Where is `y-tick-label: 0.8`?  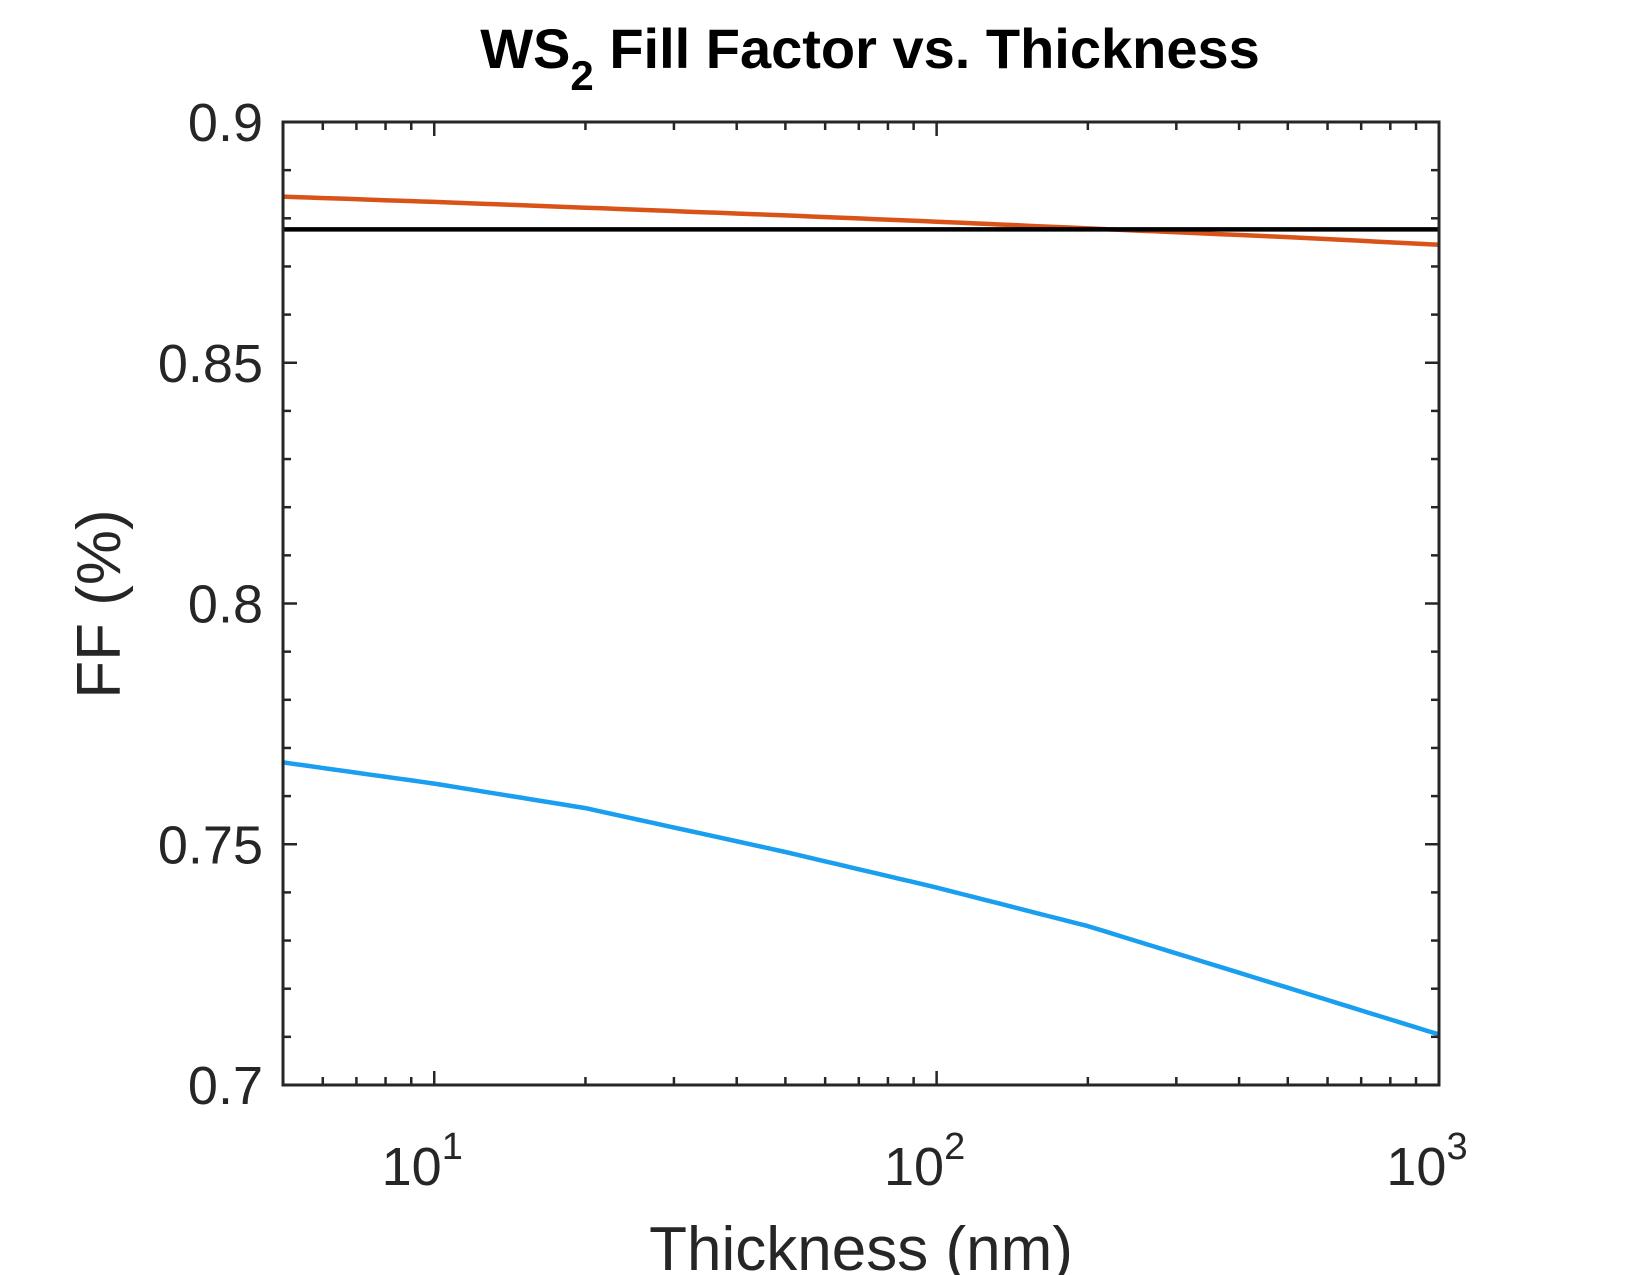
y-tick-label: 0.8 is located at coordinates (225, 605).